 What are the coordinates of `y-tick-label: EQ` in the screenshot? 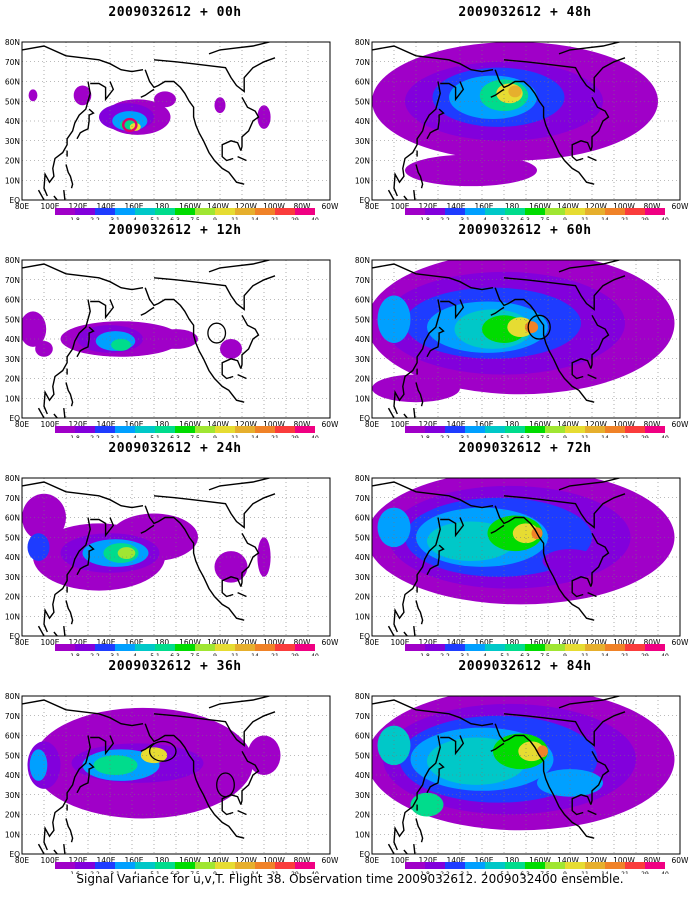 It's located at (14, 418).